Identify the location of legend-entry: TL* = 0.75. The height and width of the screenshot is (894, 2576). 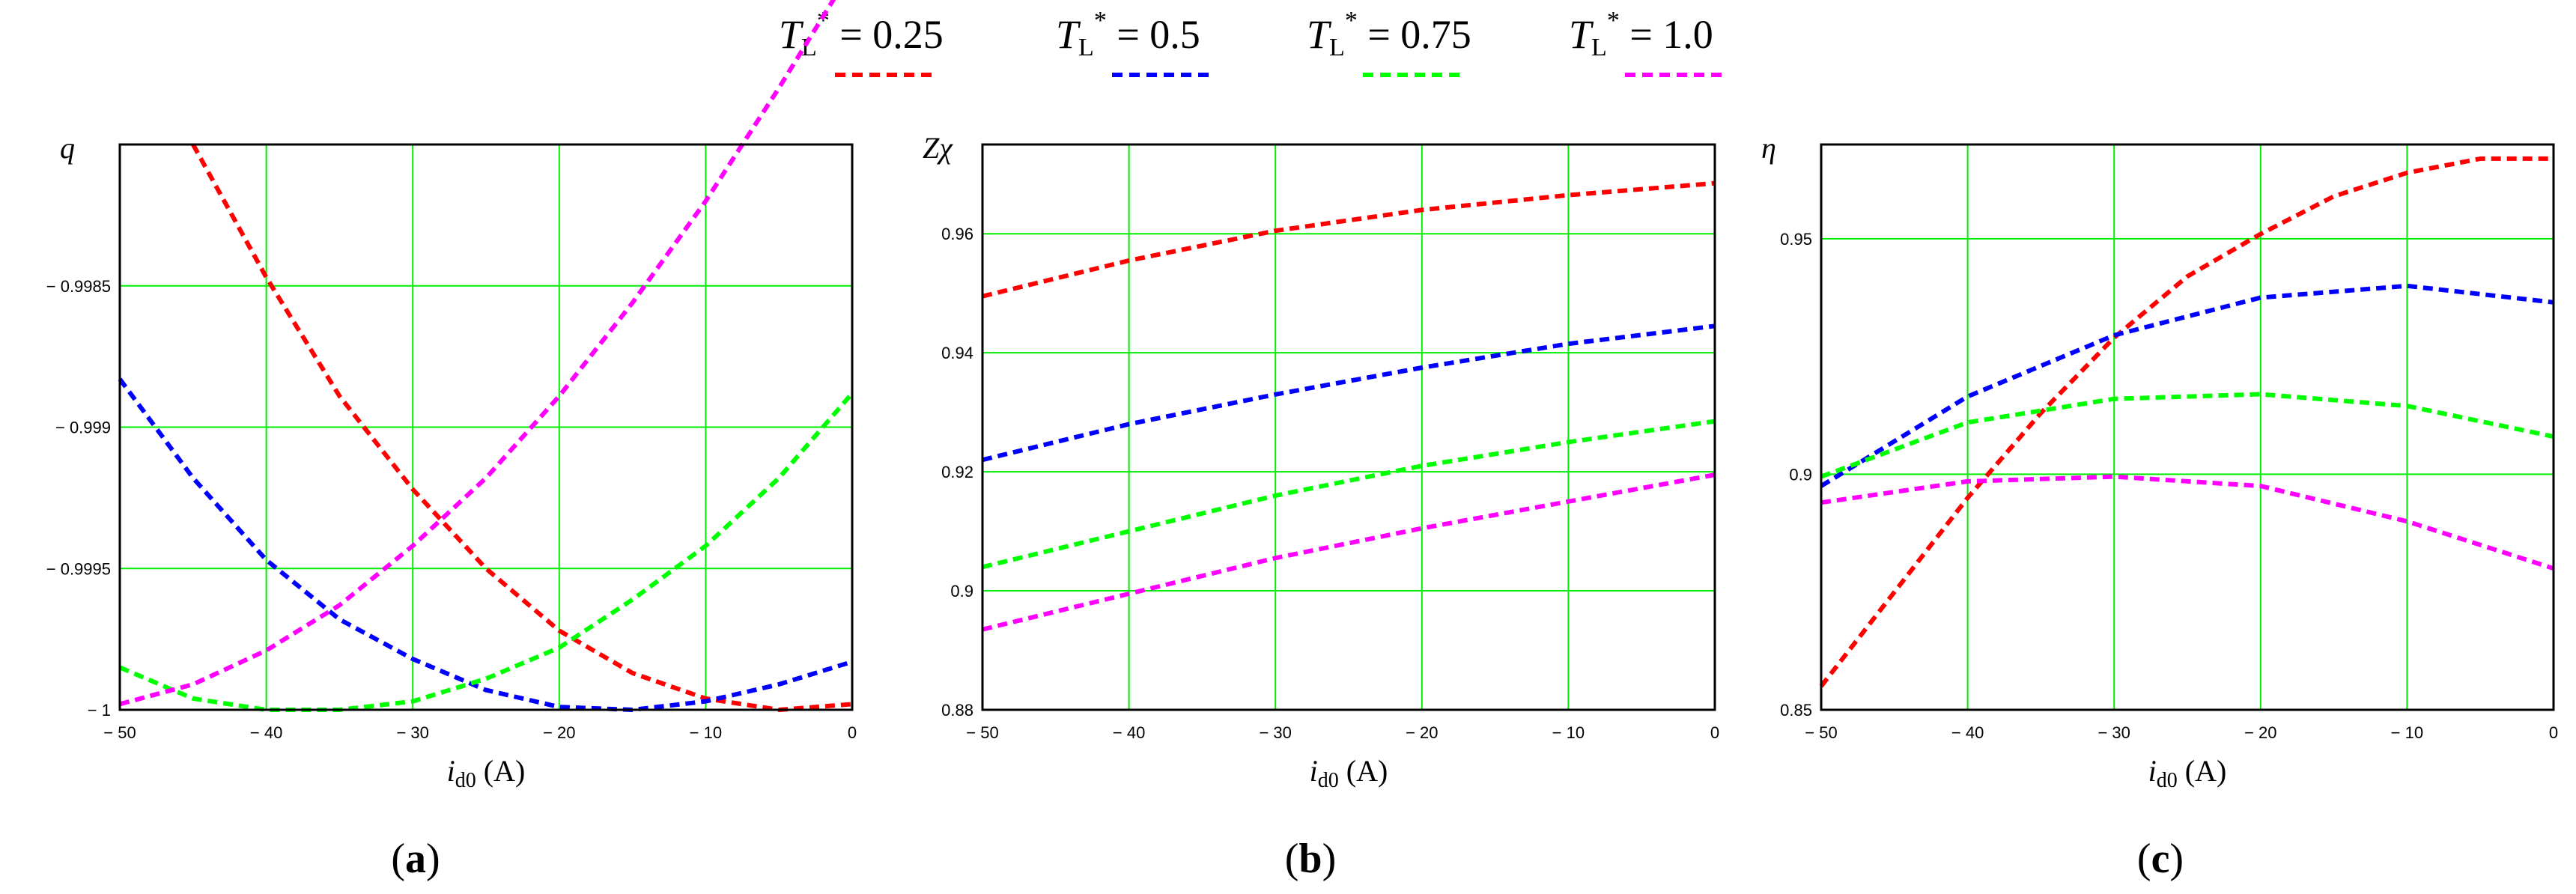
(1389, 42).